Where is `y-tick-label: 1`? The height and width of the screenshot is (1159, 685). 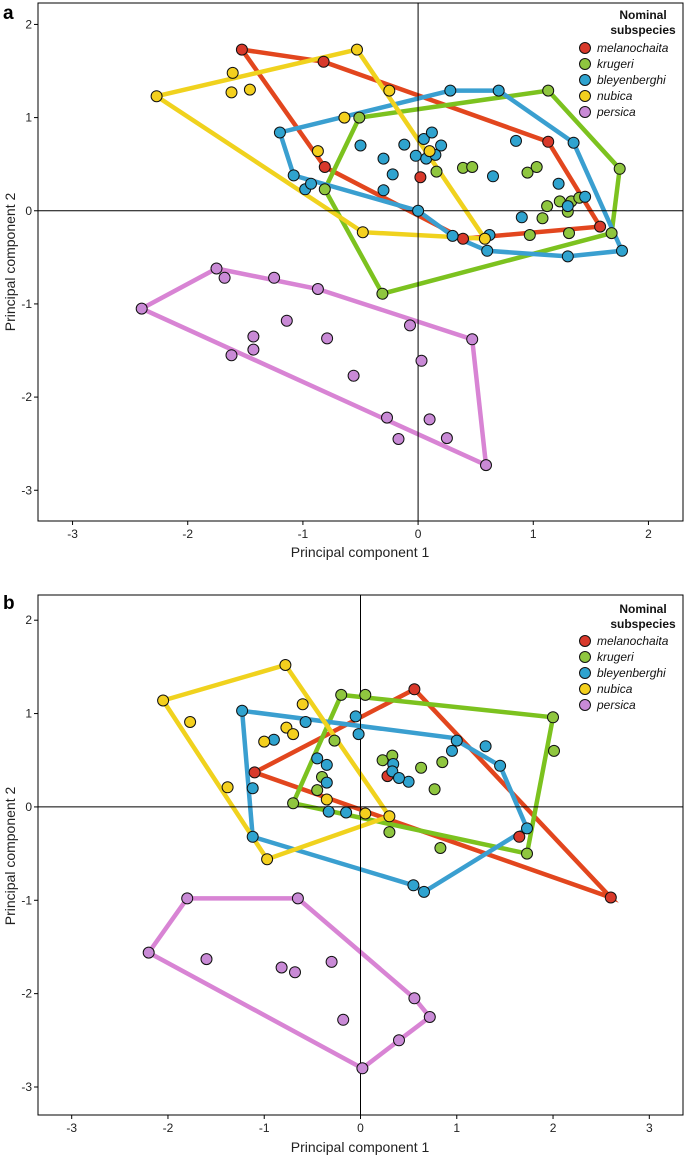
y-tick-label: 1 is located at coordinates (28, 118).